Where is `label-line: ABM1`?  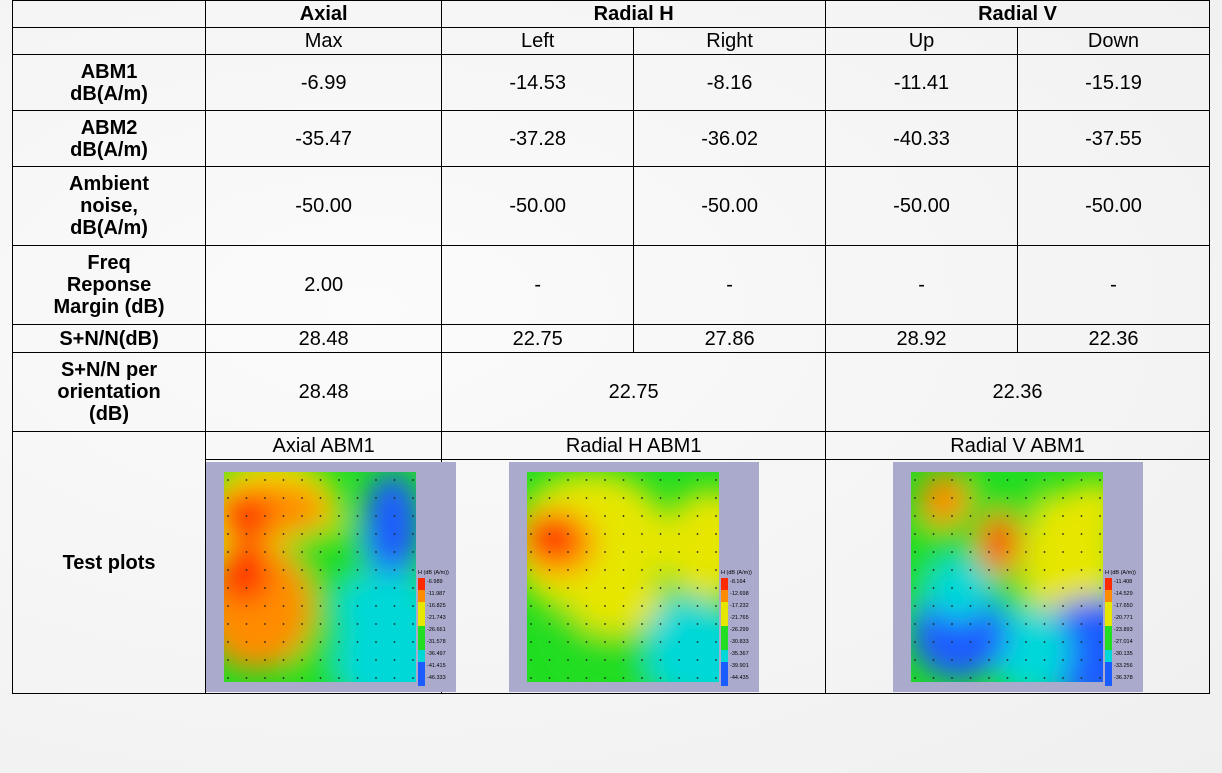
label-line: ABM1 is located at coordinates (109, 71).